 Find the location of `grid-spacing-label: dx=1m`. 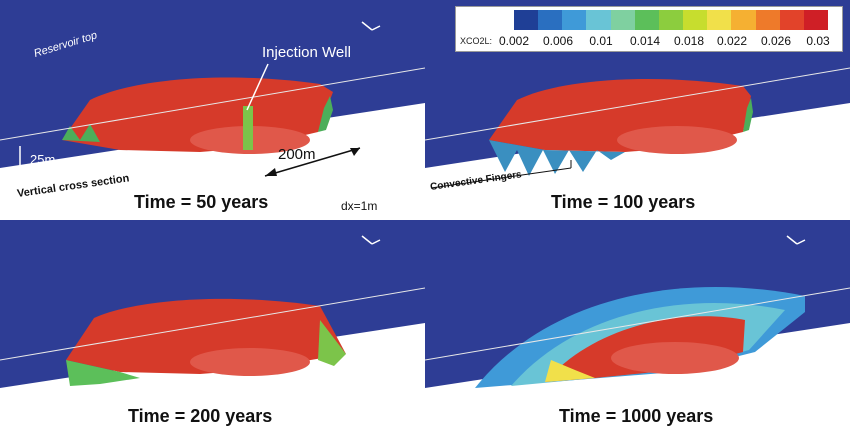

grid-spacing-label: dx=1m is located at coordinates (359, 206).